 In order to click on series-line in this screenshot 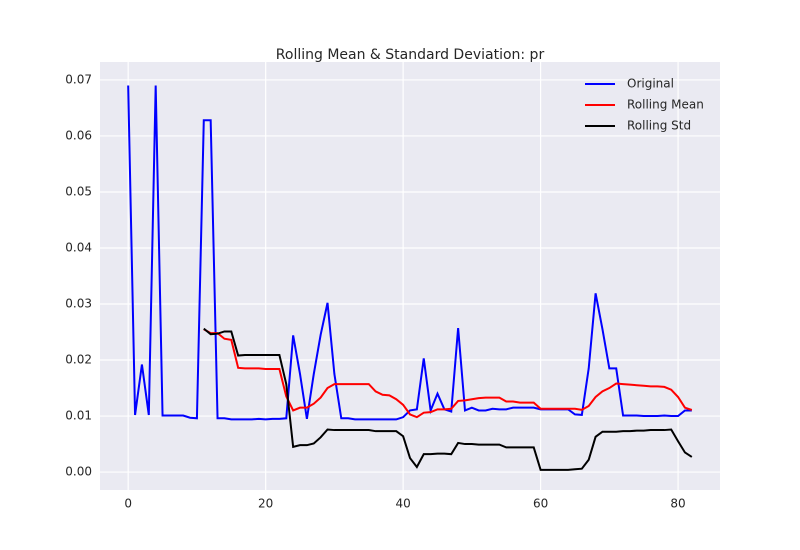, I will do `click(448, 373)`.